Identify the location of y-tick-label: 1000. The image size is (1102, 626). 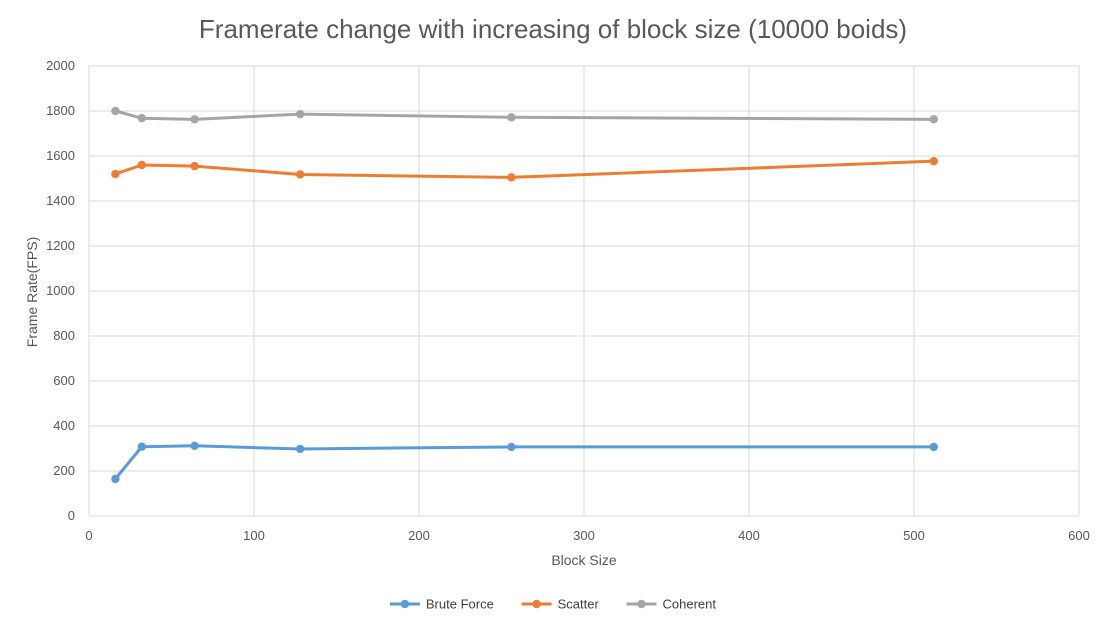
(60, 290).